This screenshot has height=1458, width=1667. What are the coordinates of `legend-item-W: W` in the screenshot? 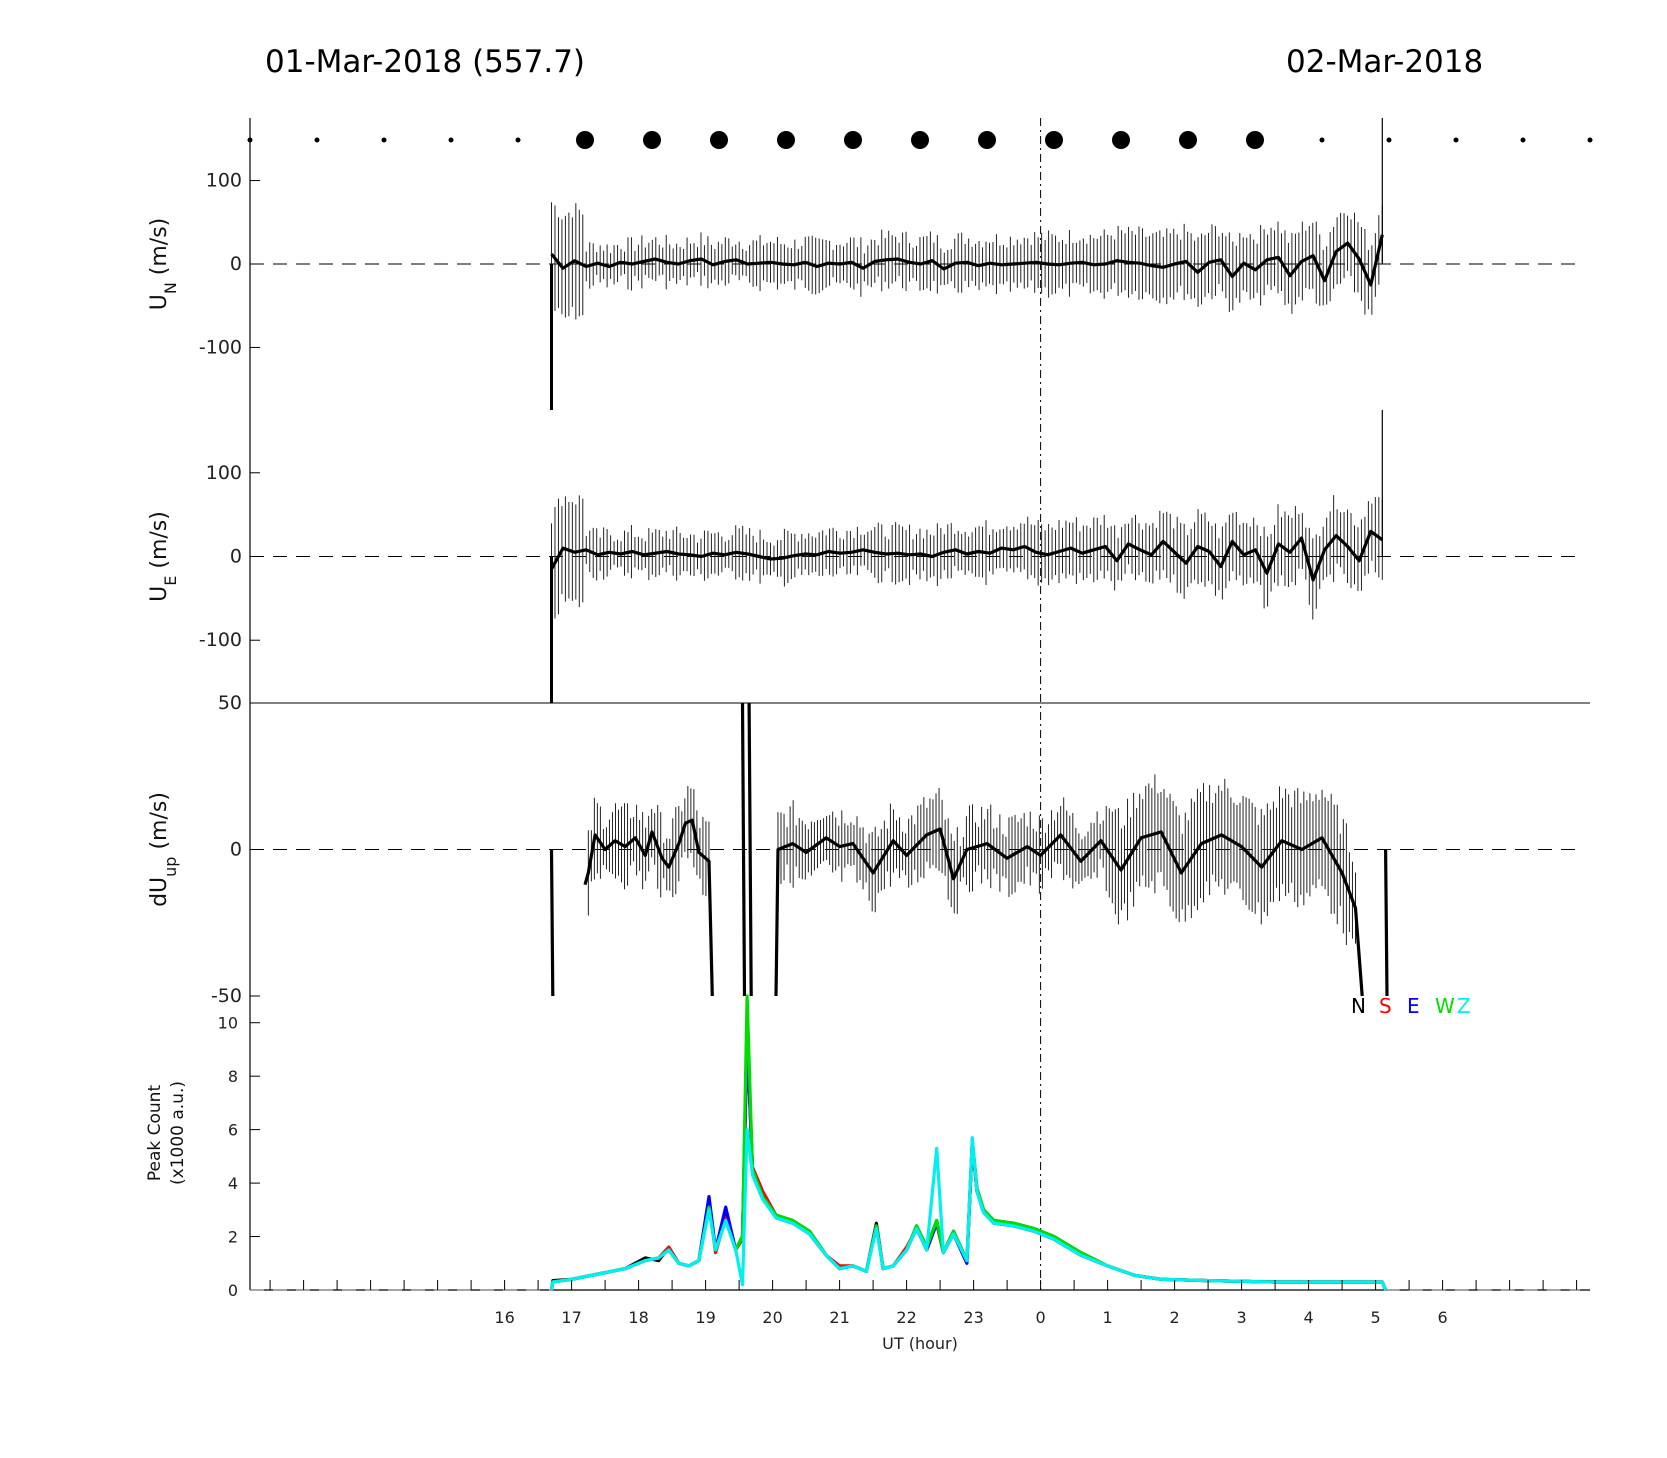 It's located at (1445, 1006).